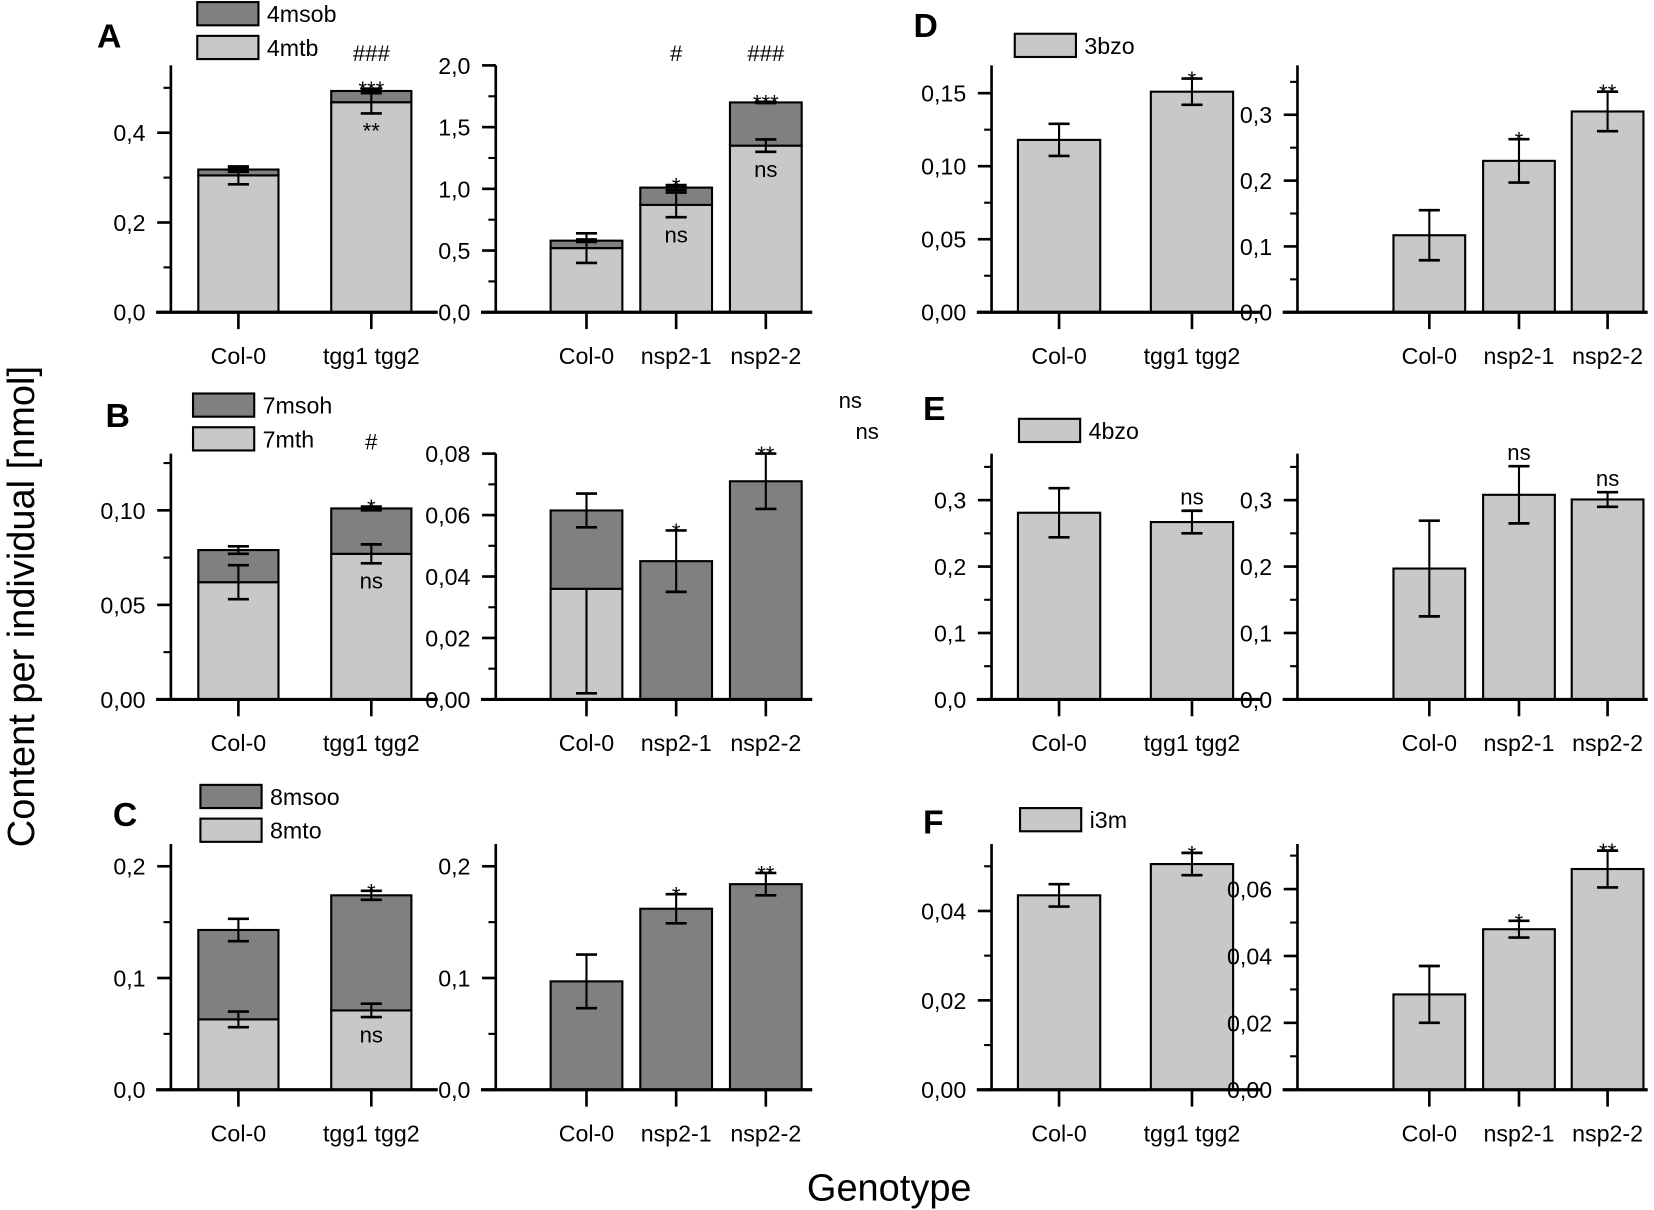  I want to click on legend-label: 7msoh, so click(298, 406).